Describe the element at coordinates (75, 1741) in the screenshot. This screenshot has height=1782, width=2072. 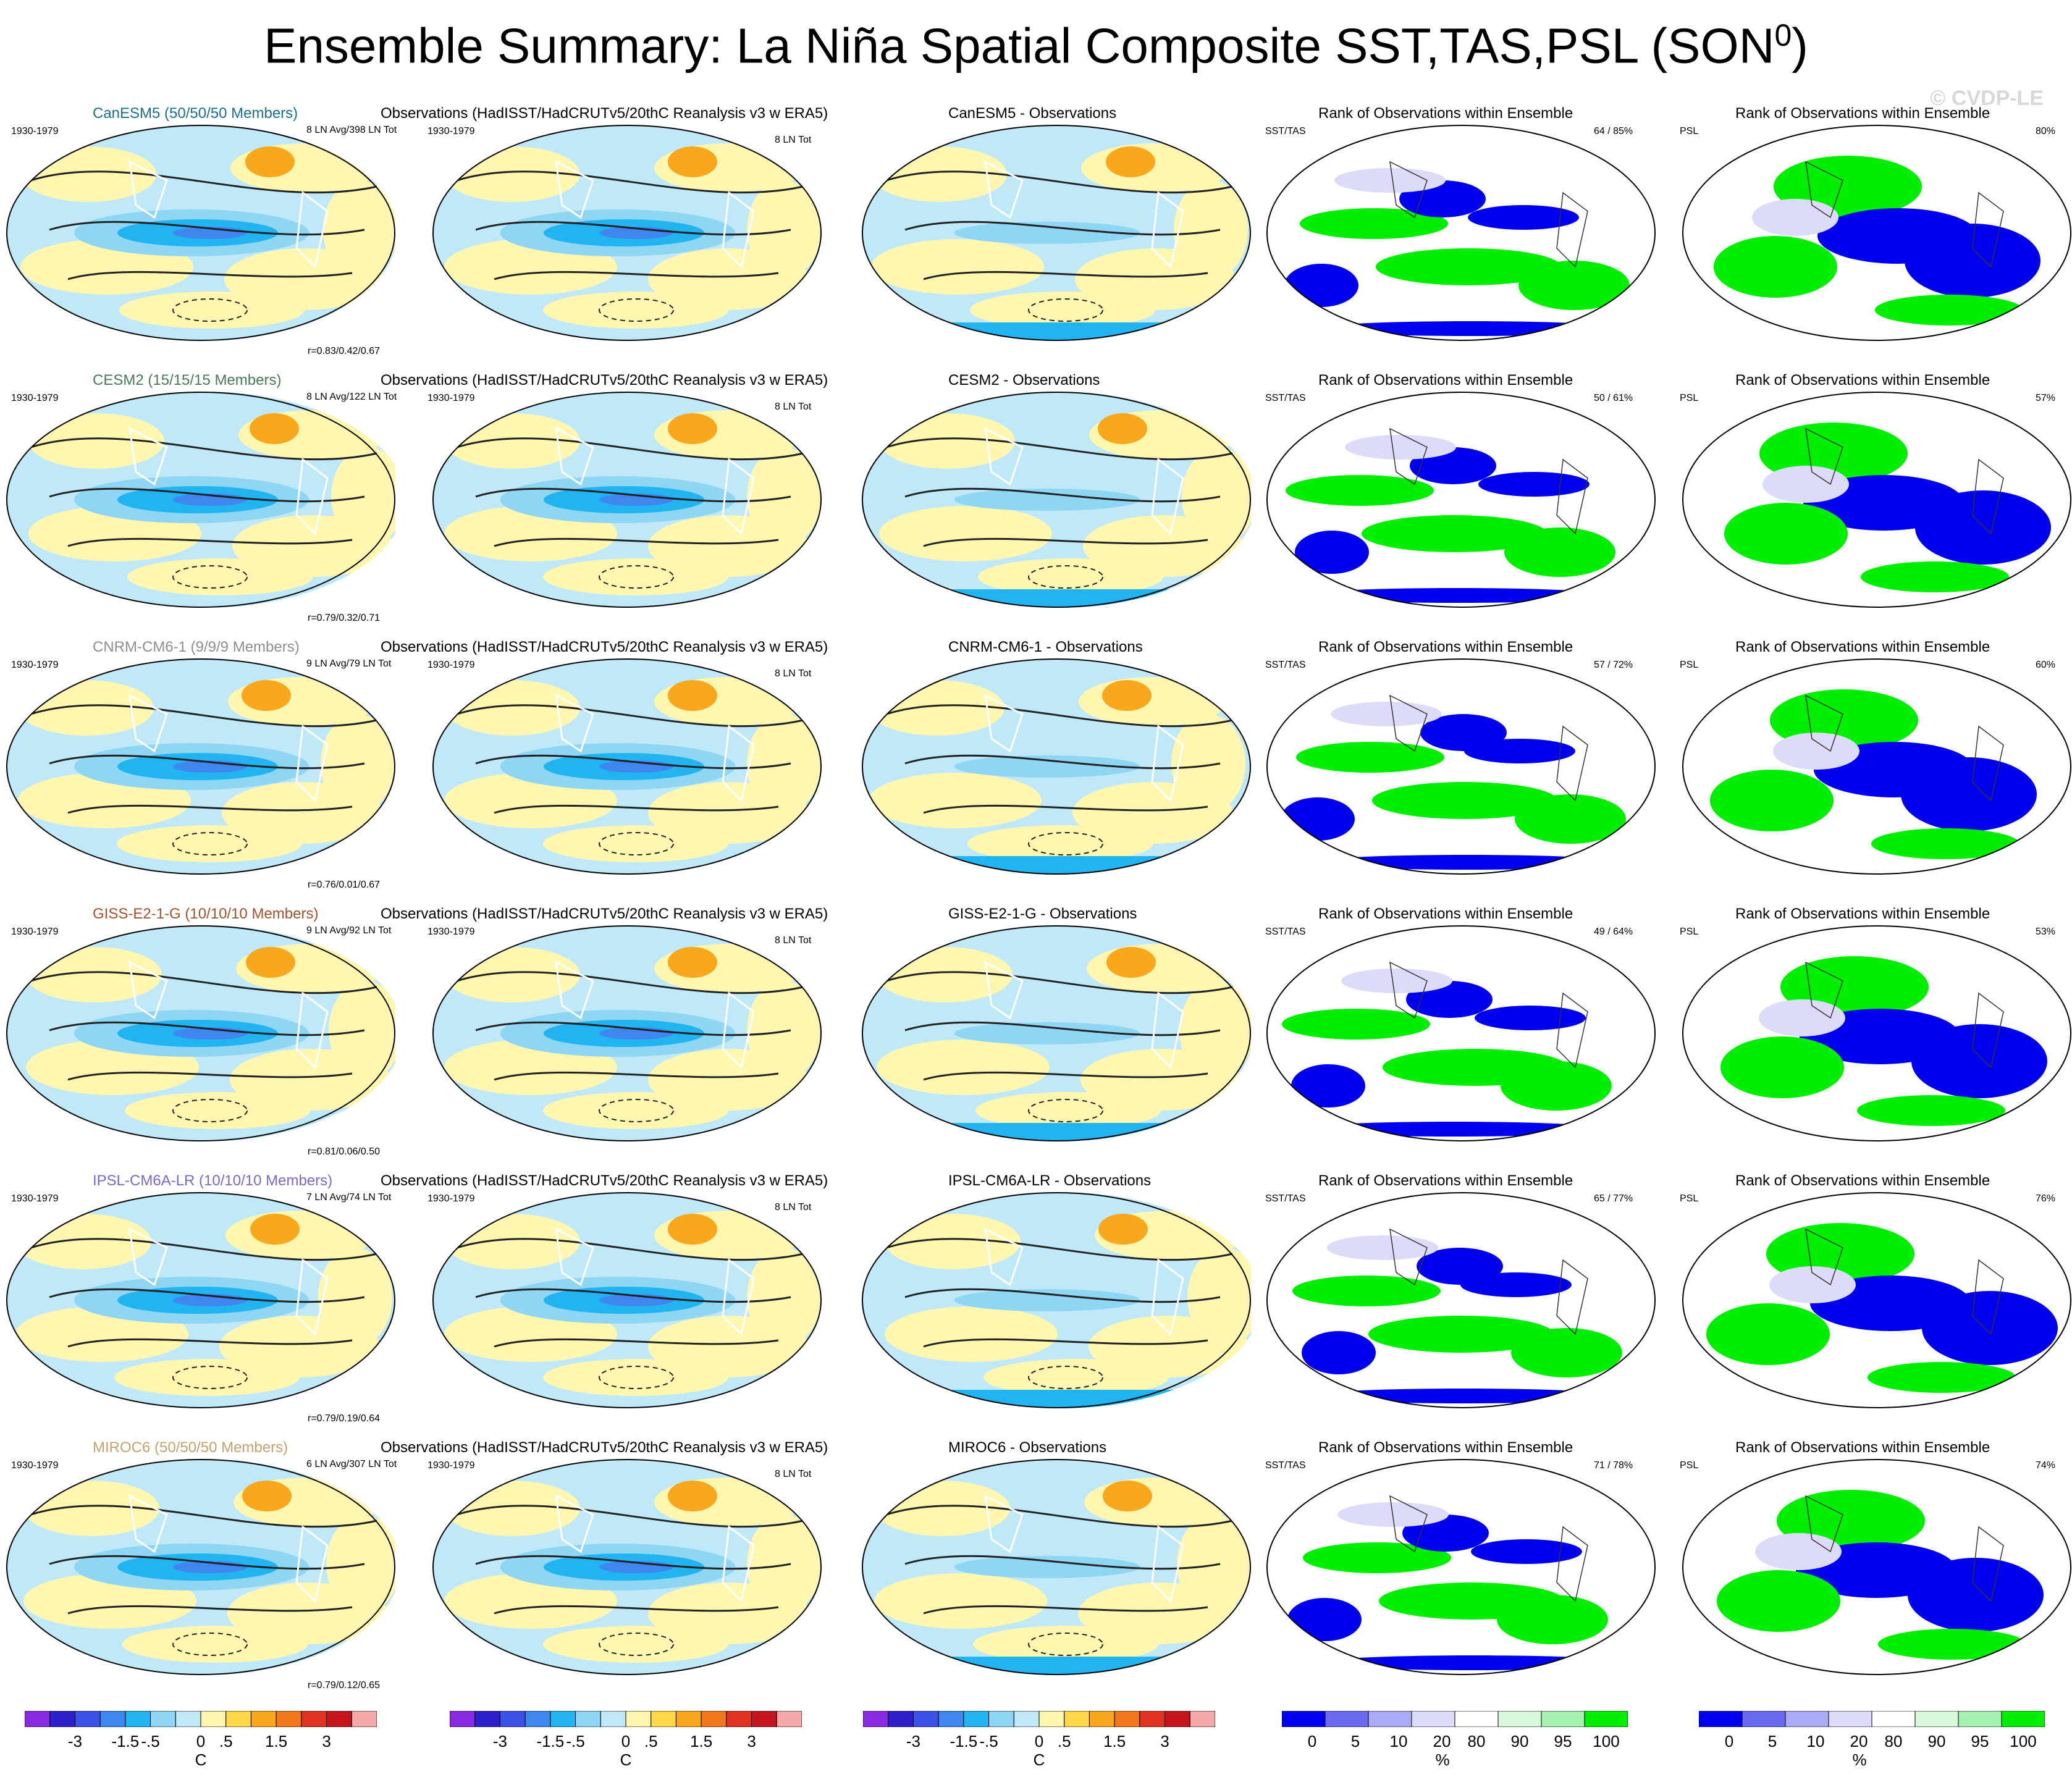
I see `colorbar-tick-label: -3` at that location.